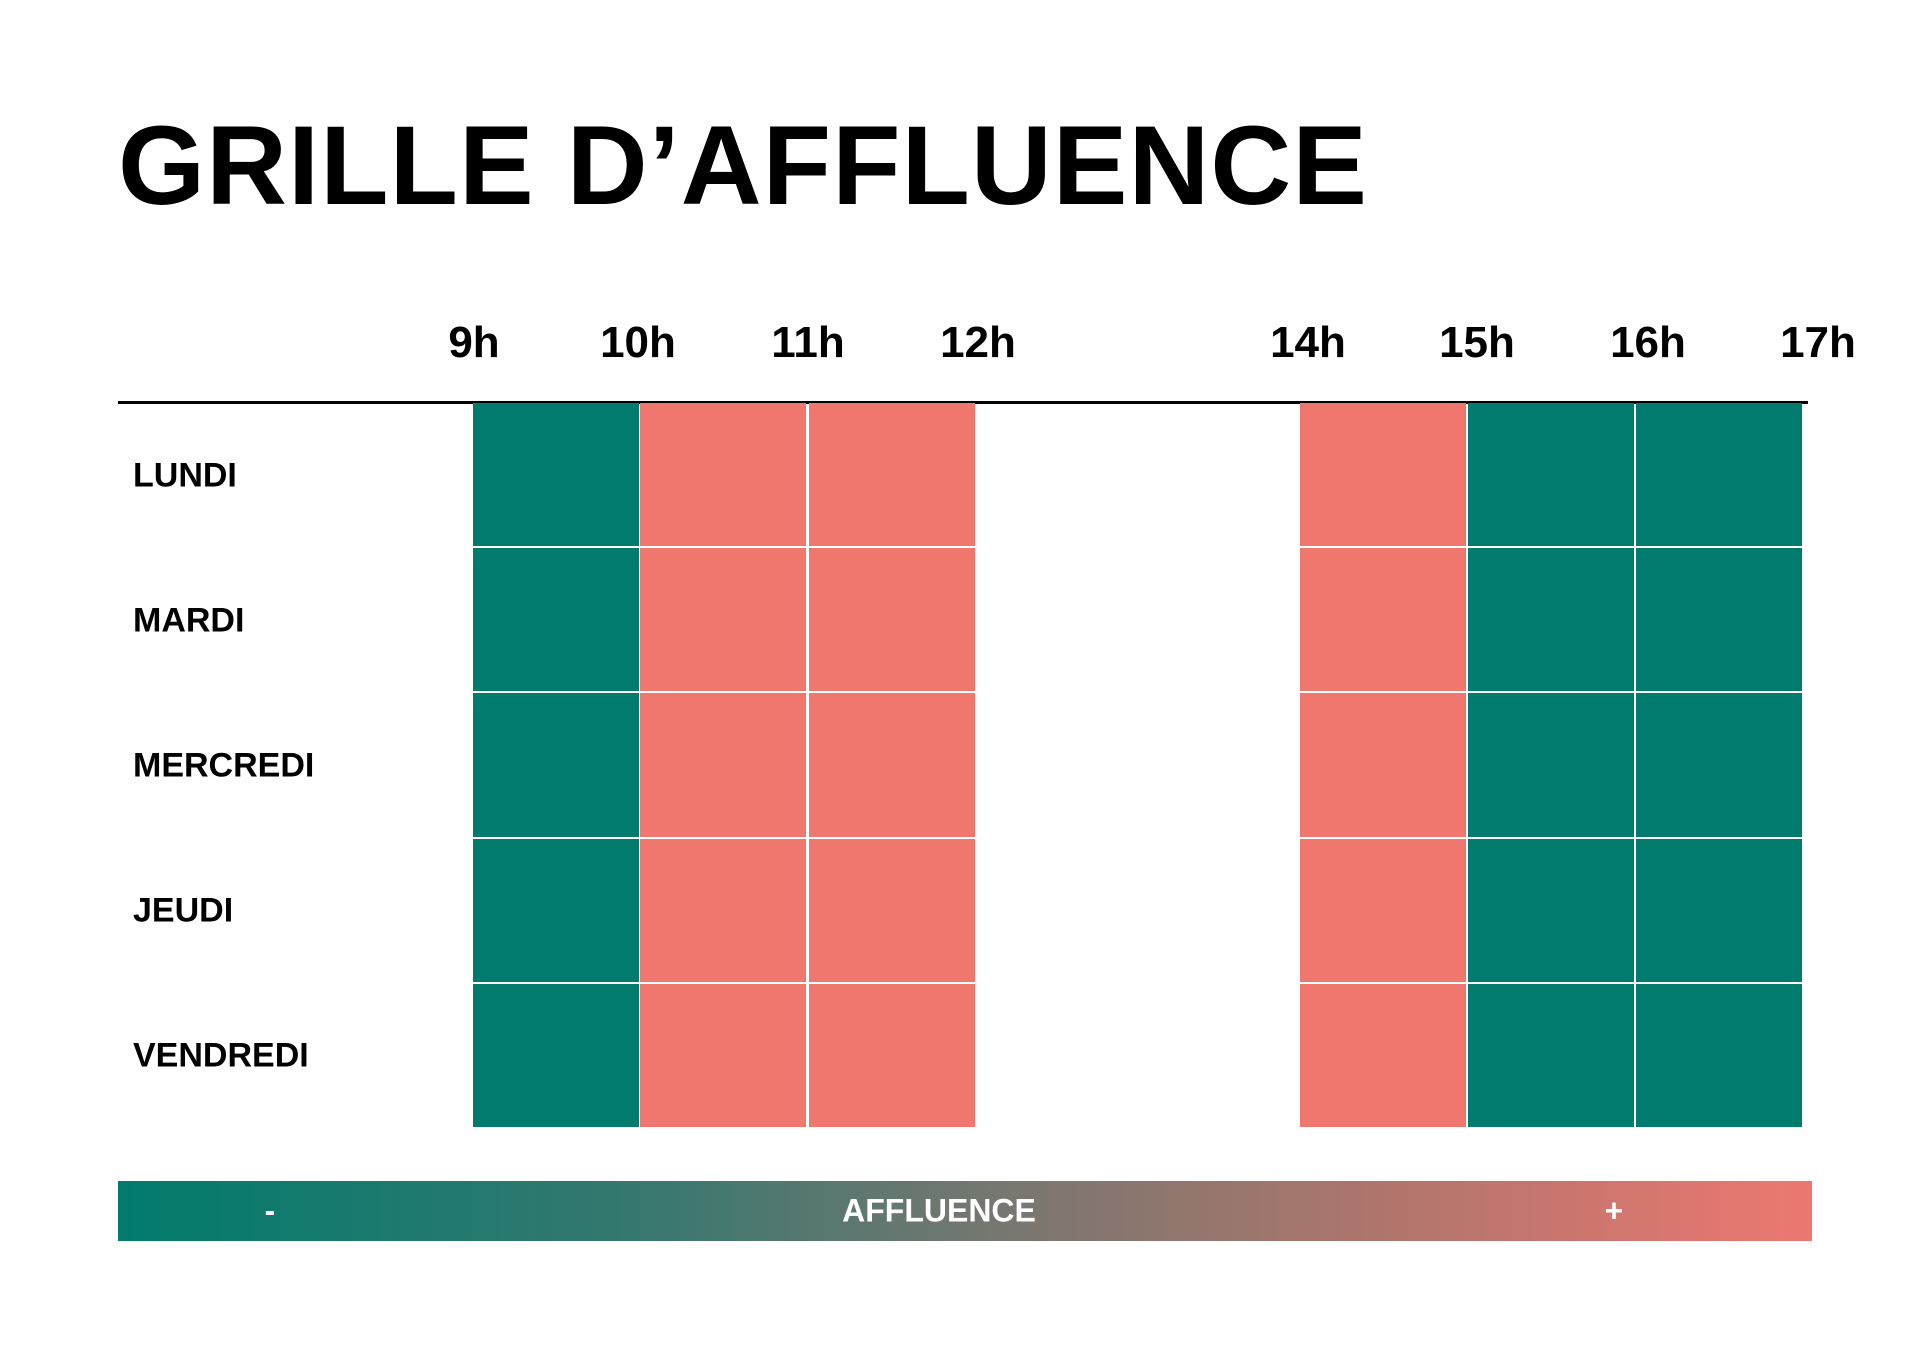 The height and width of the screenshot is (1353, 1920). I want to click on hour-label: 10h, so click(638, 342).